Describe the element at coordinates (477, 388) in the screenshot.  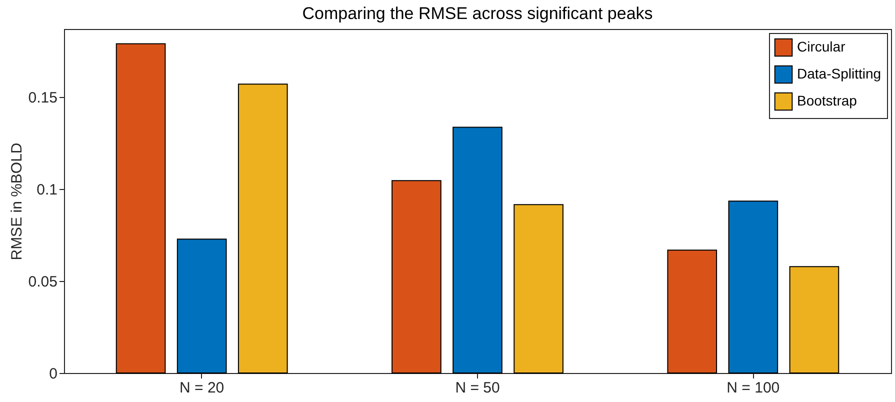
I see `x-tick-label: N = 50` at that location.